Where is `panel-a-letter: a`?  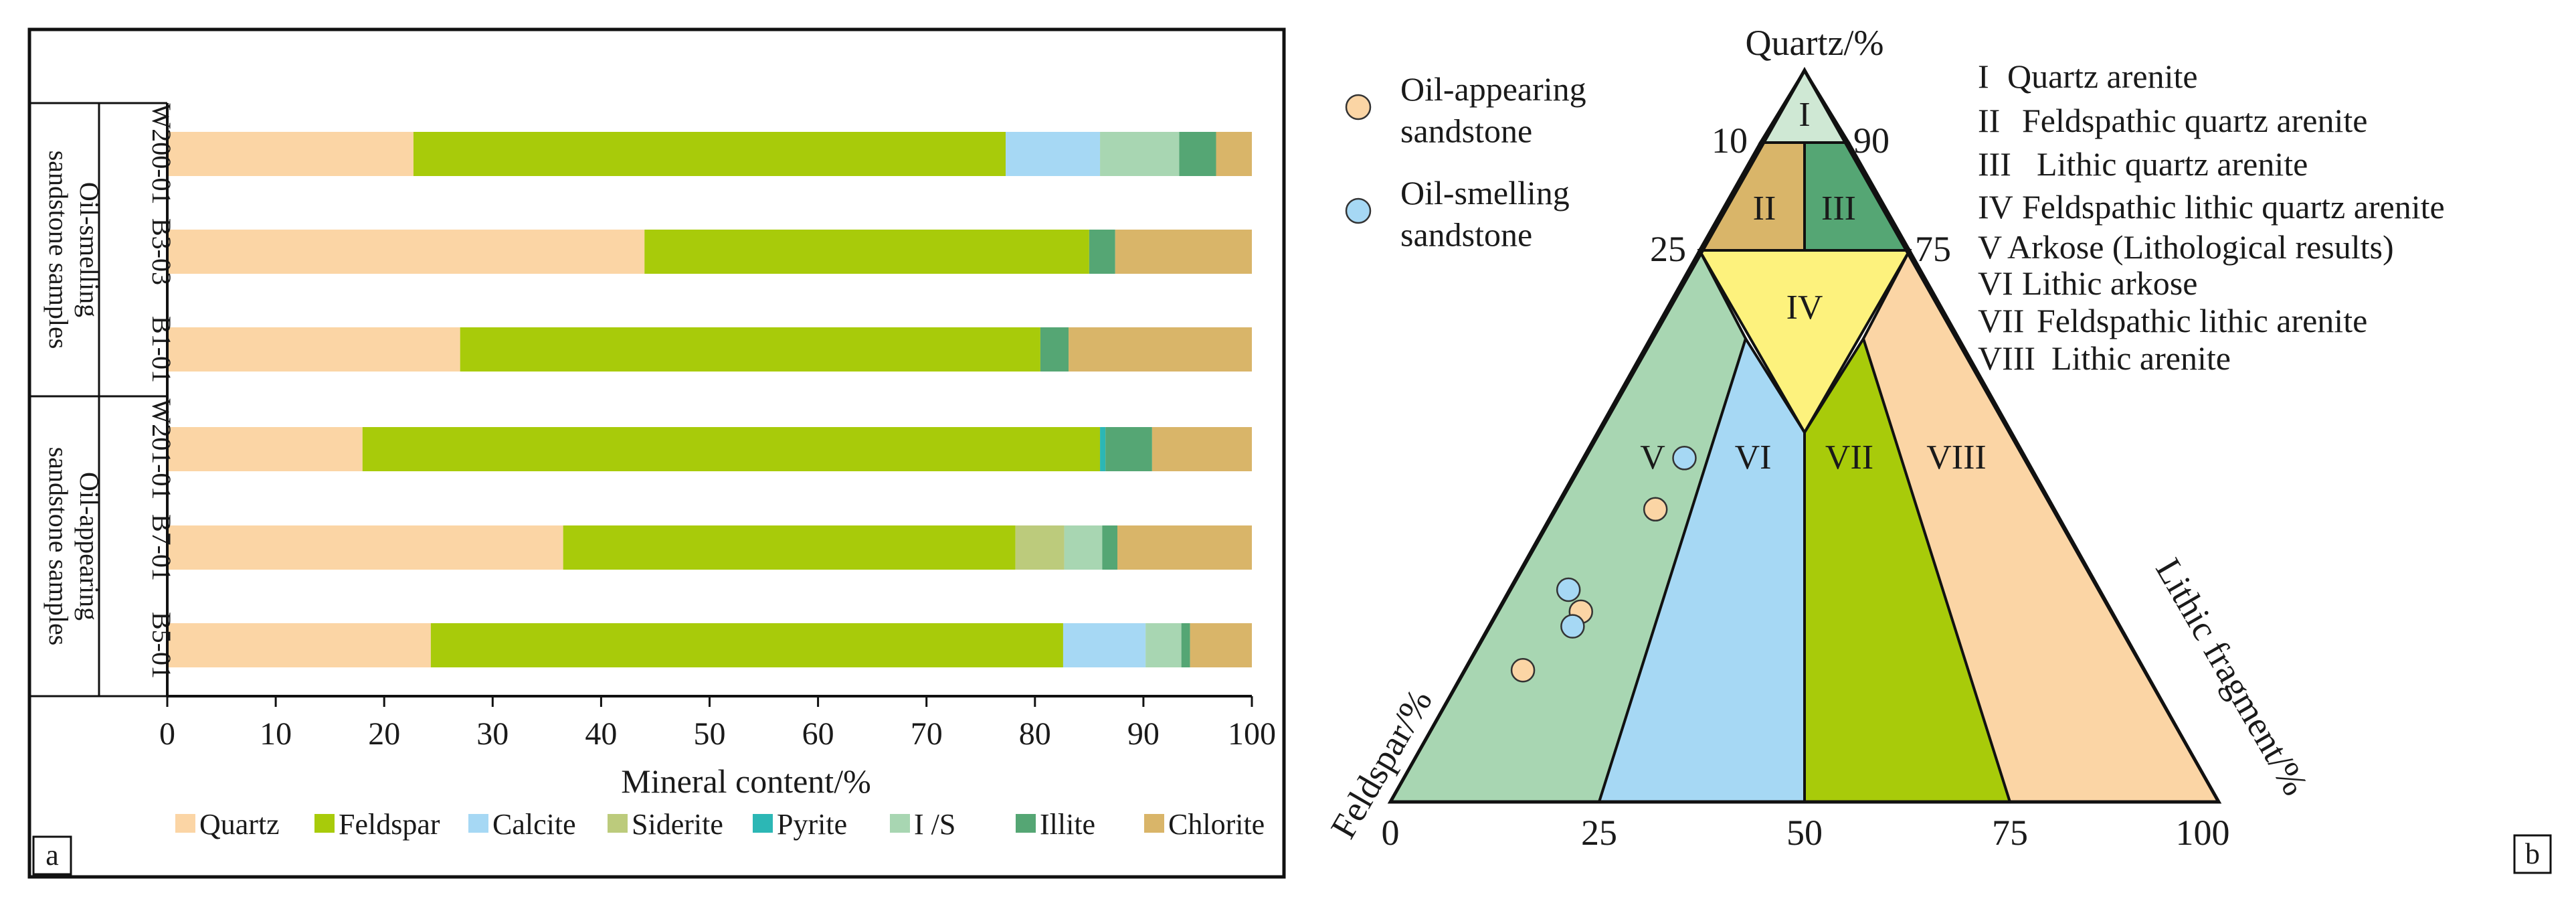 panel-a-letter: a is located at coordinates (52, 855).